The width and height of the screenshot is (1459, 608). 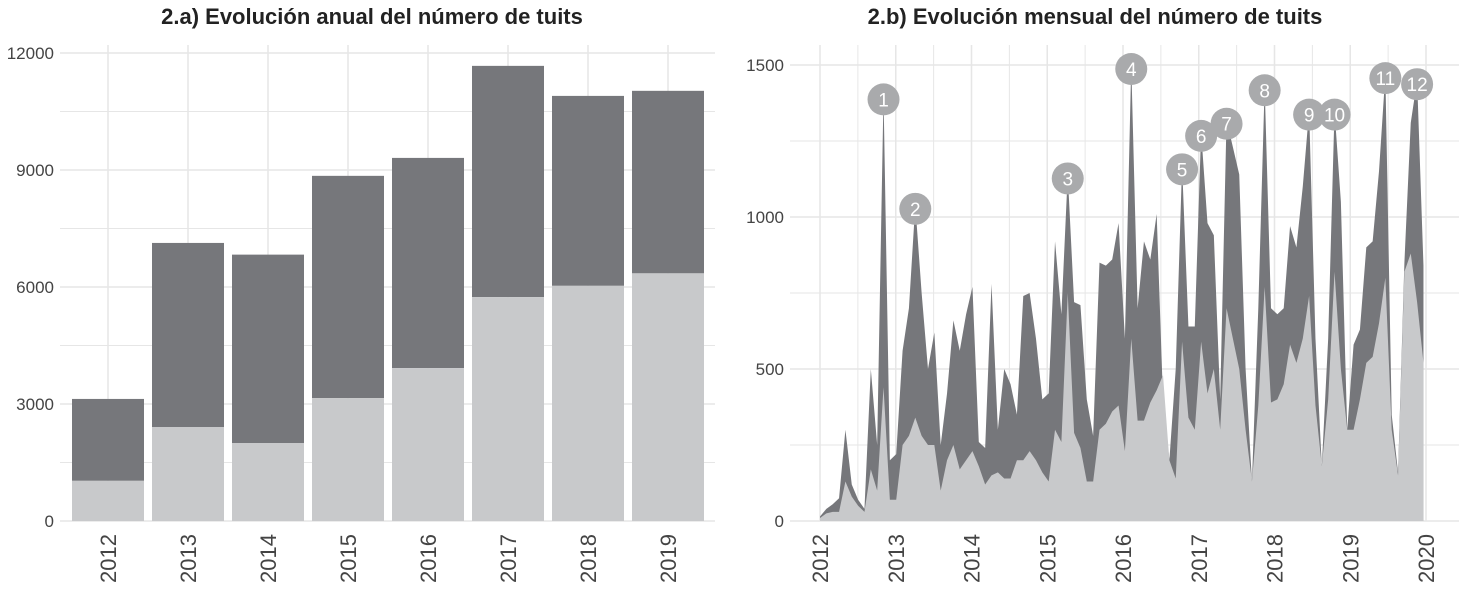 What do you see at coordinates (372, 16) in the screenshot?
I see `chart-a-title: 2.a) Evolución anual del número de tuits` at bounding box center [372, 16].